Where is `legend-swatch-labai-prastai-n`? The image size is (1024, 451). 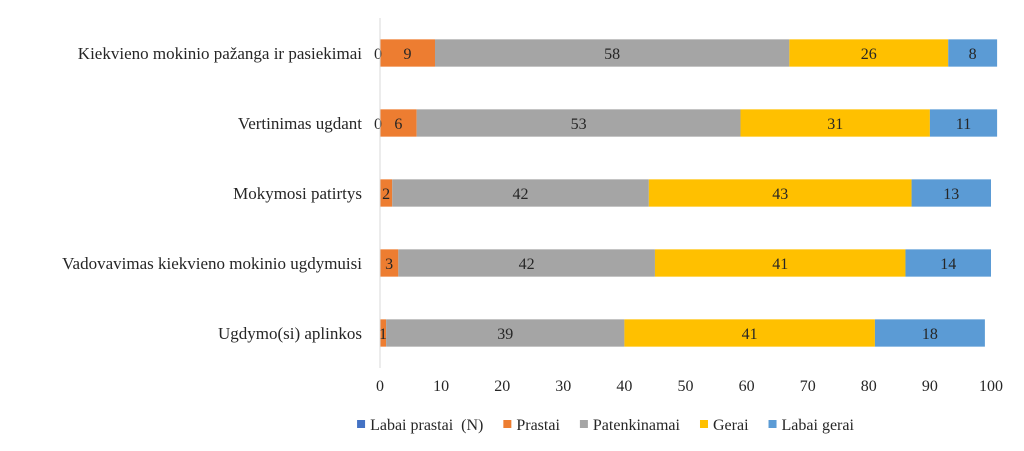
legend-swatch-labai-prastai-n is located at coordinates (361, 424).